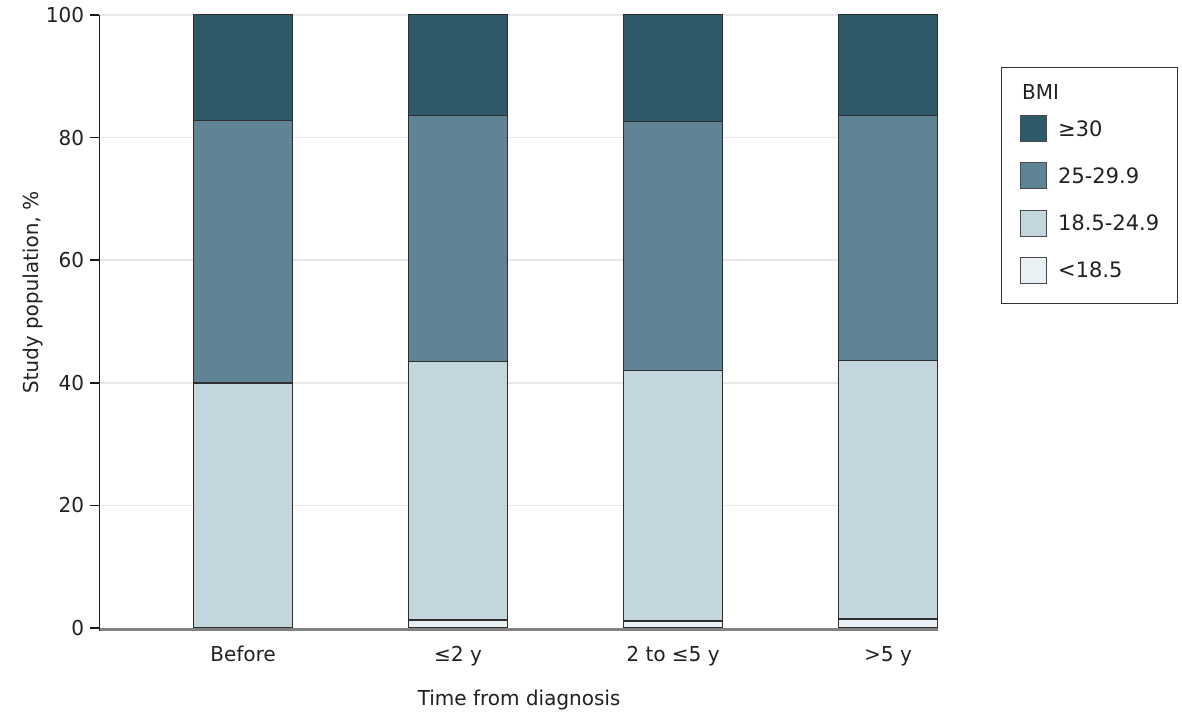  I want to click on y-tick-label-60: 60, so click(71, 260).